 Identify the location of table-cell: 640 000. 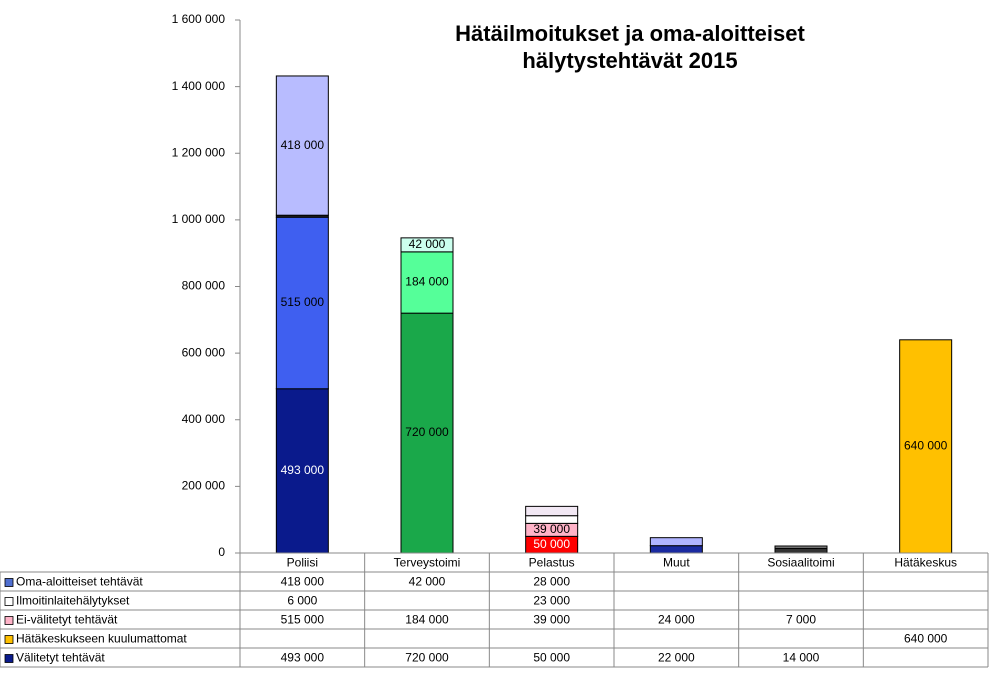
(926, 639).